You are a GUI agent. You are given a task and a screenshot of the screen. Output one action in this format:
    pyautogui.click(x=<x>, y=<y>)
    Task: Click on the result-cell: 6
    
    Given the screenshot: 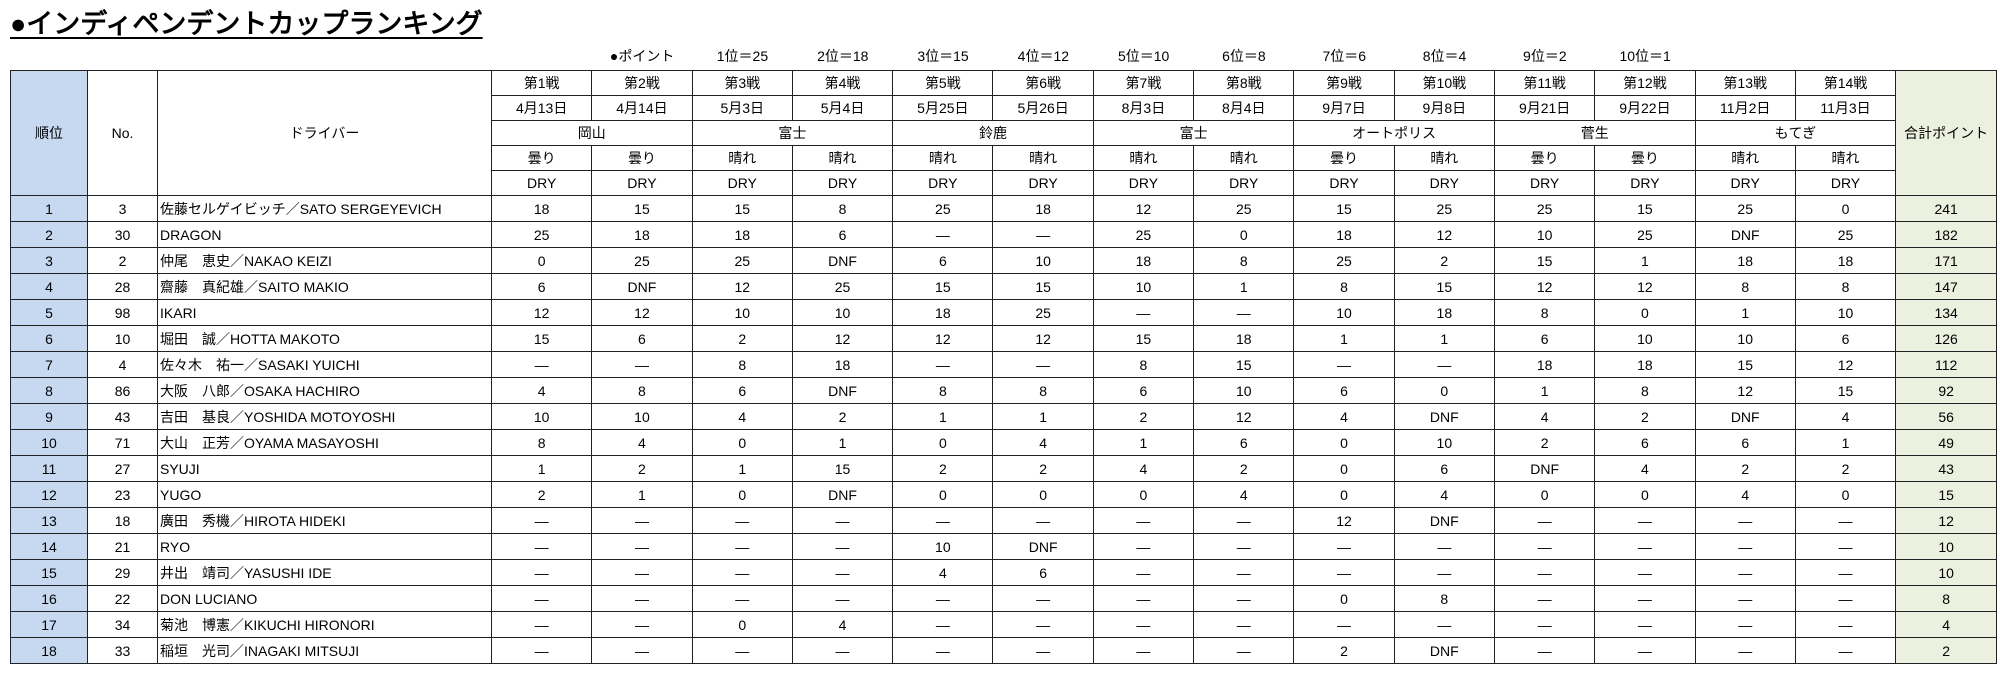 What is the action you would take?
    pyautogui.click(x=1244, y=442)
    